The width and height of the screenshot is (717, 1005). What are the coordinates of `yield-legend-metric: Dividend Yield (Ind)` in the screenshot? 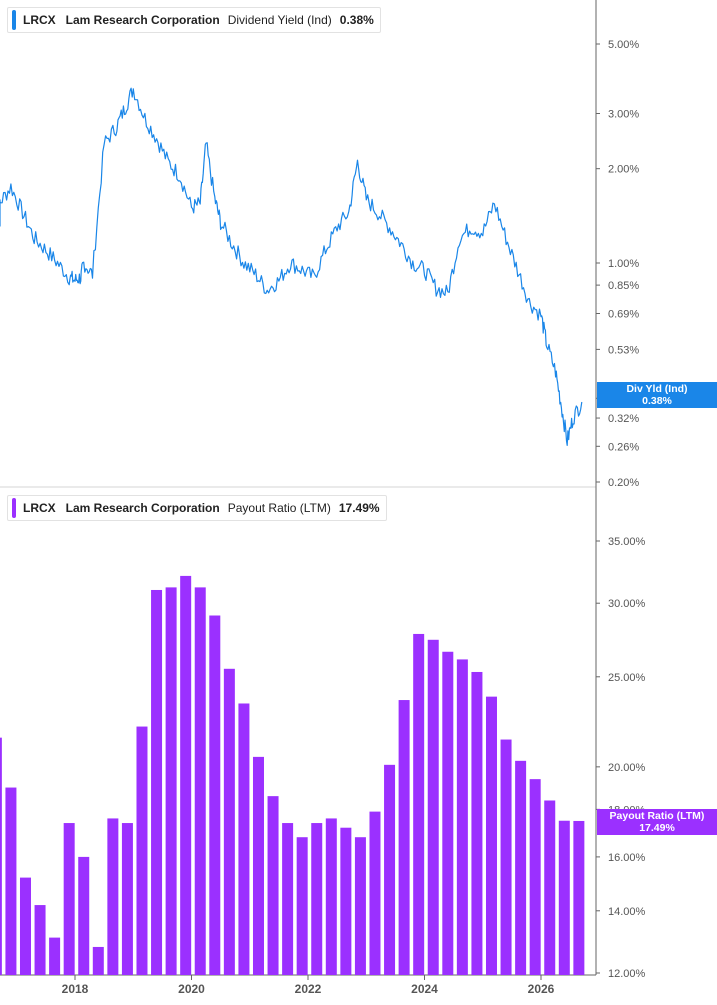 It's located at (279, 20).